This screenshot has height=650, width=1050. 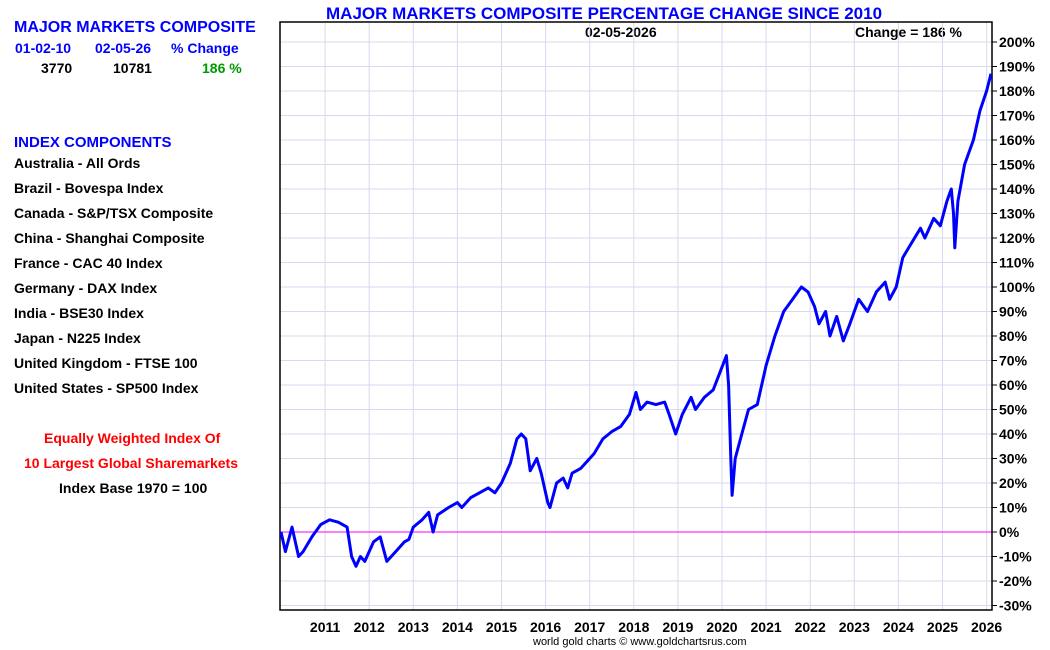 I want to click on end-value: 10781, so click(x=132, y=68).